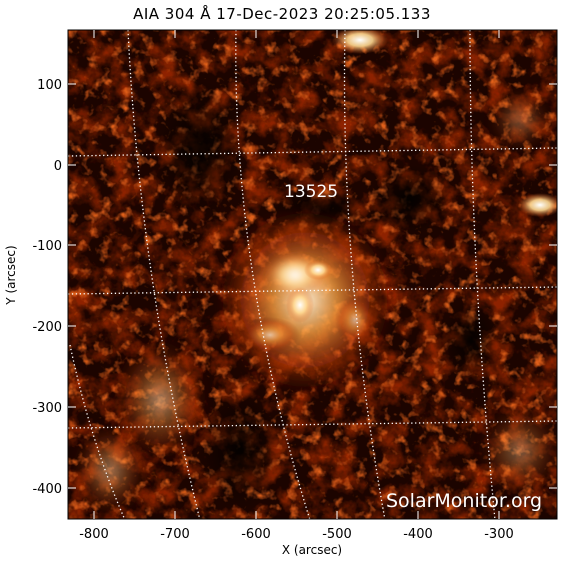 The image size is (564, 564). I want to click on x-tick-label: -500, so click(337, 534).